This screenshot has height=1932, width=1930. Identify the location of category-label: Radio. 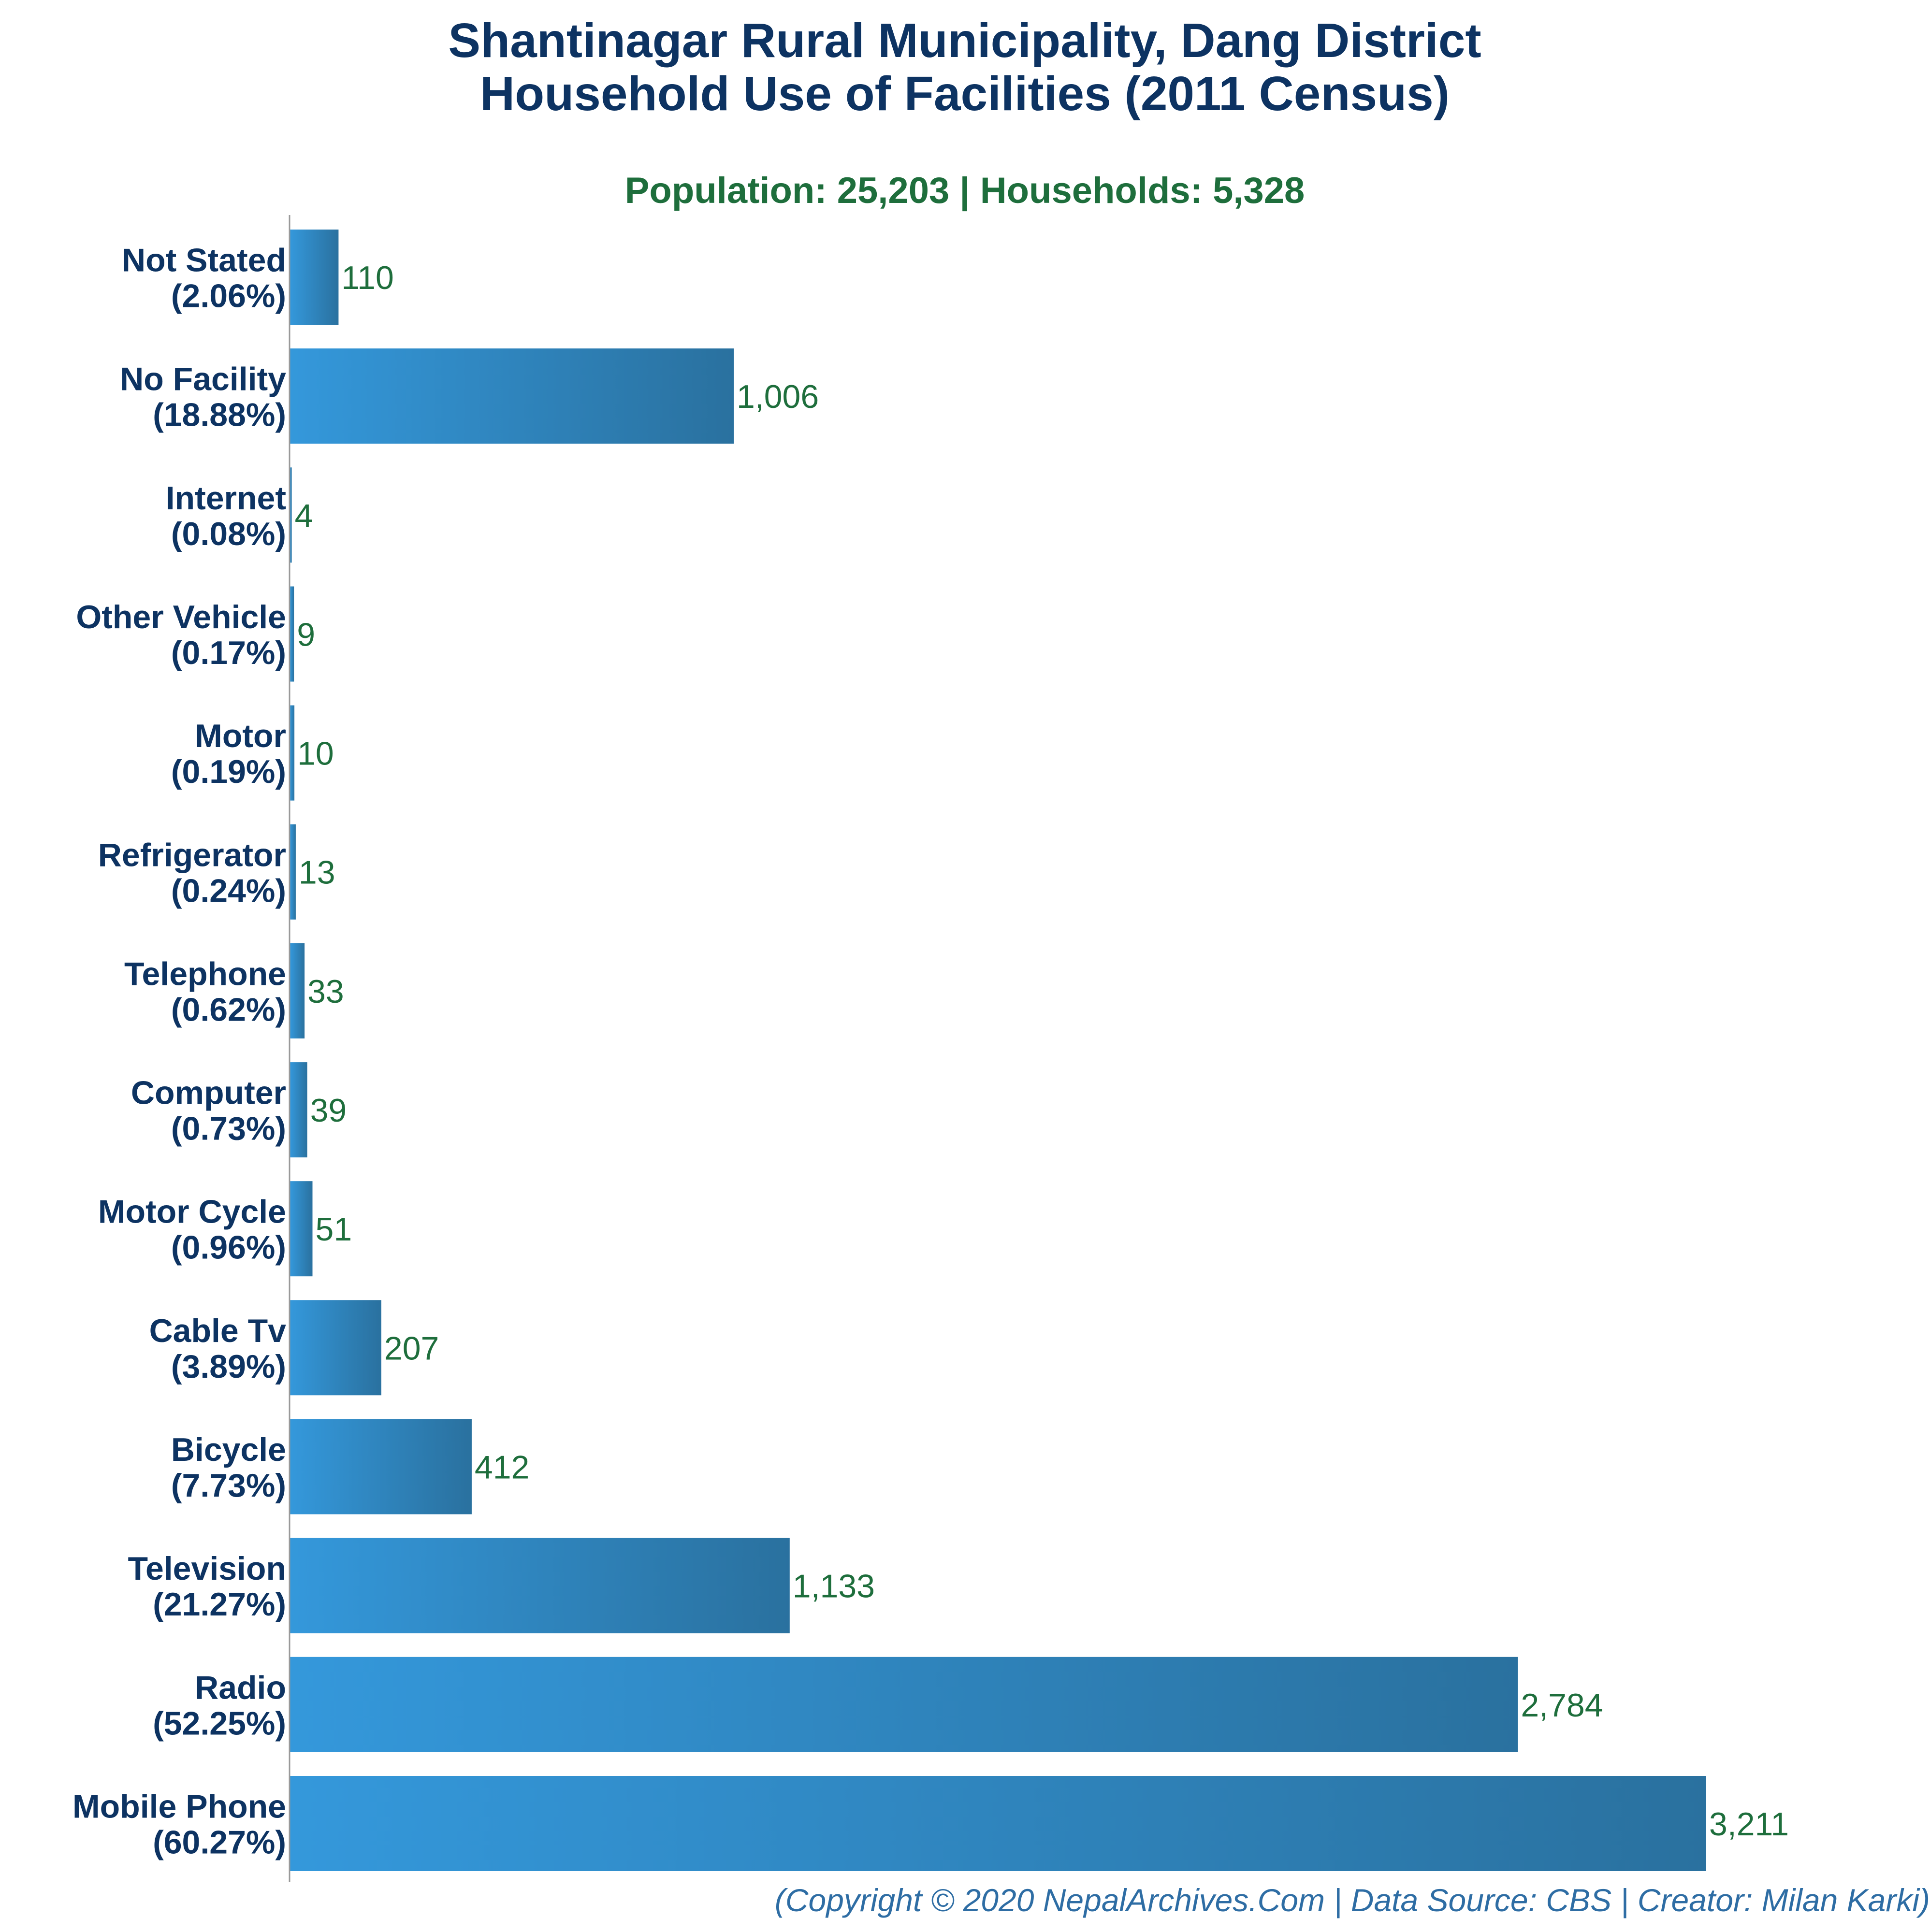
(240, 1687).